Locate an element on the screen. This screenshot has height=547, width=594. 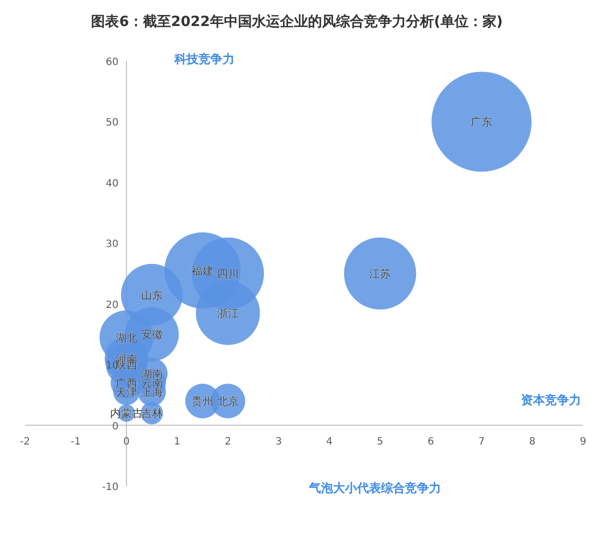
y-tick-label: 30 is located at coordinates (112, 244).